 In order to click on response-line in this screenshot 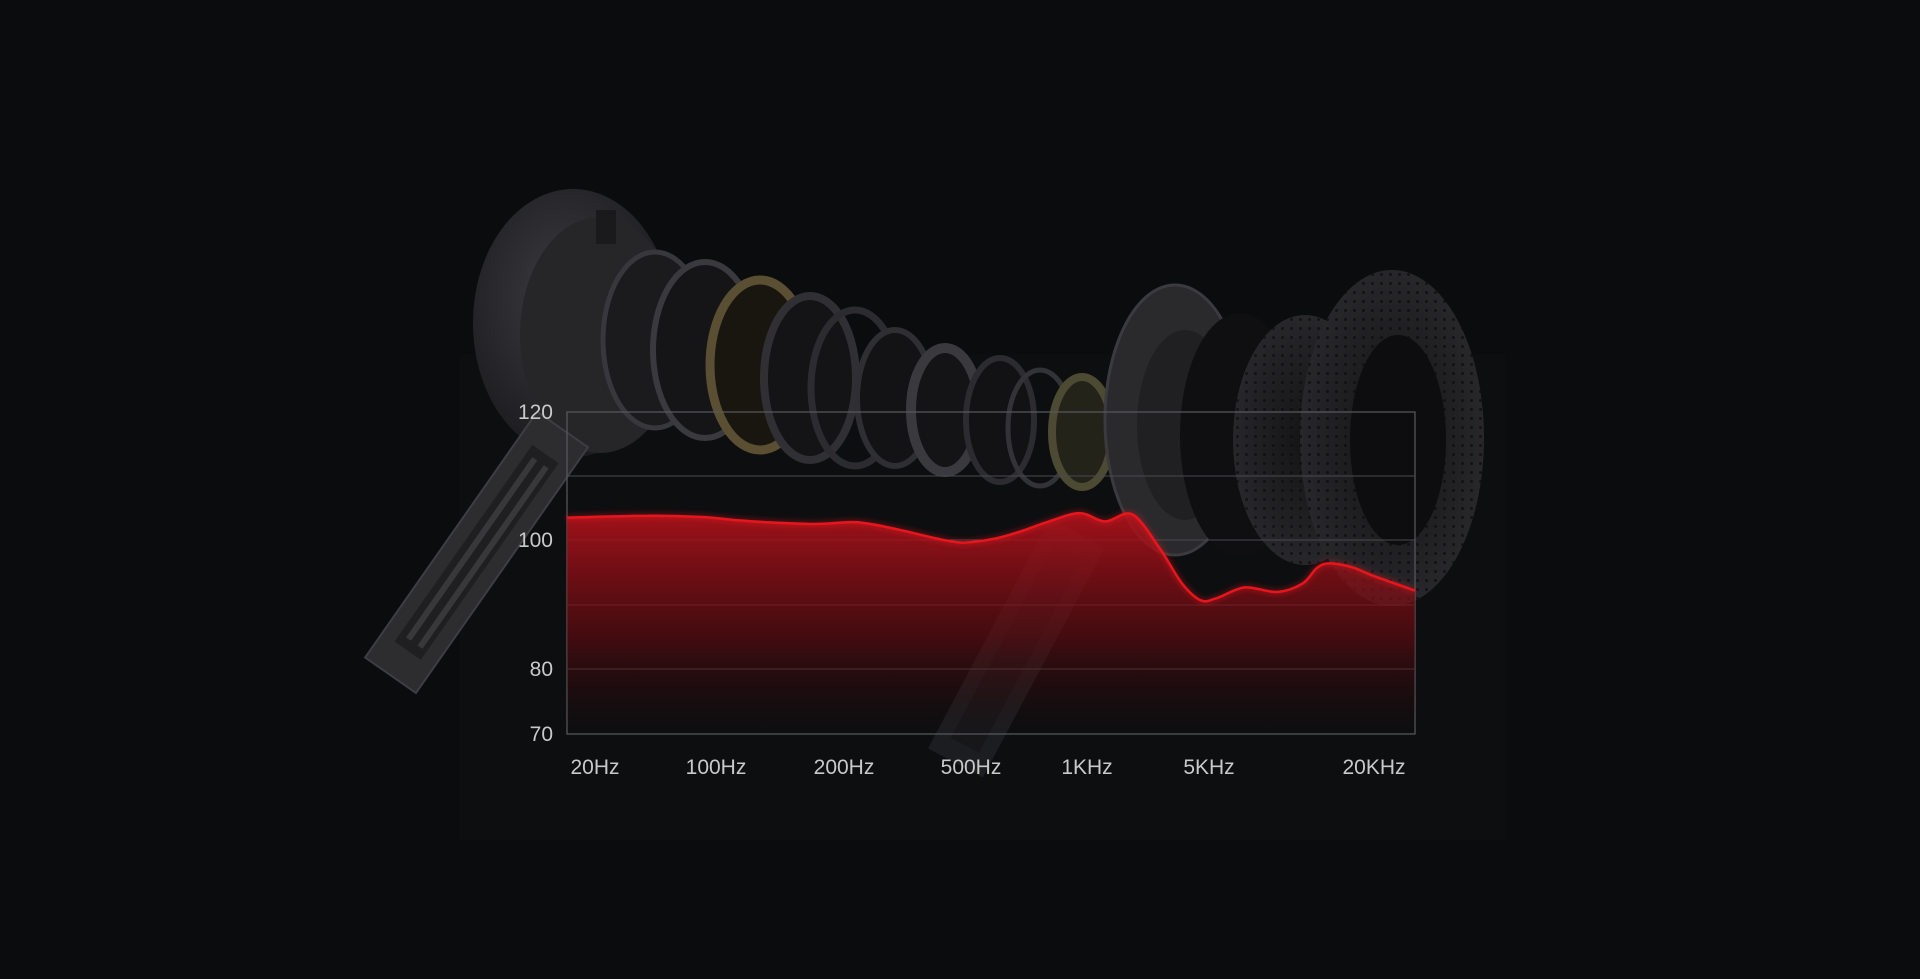, I will do `click(991, 557)`.